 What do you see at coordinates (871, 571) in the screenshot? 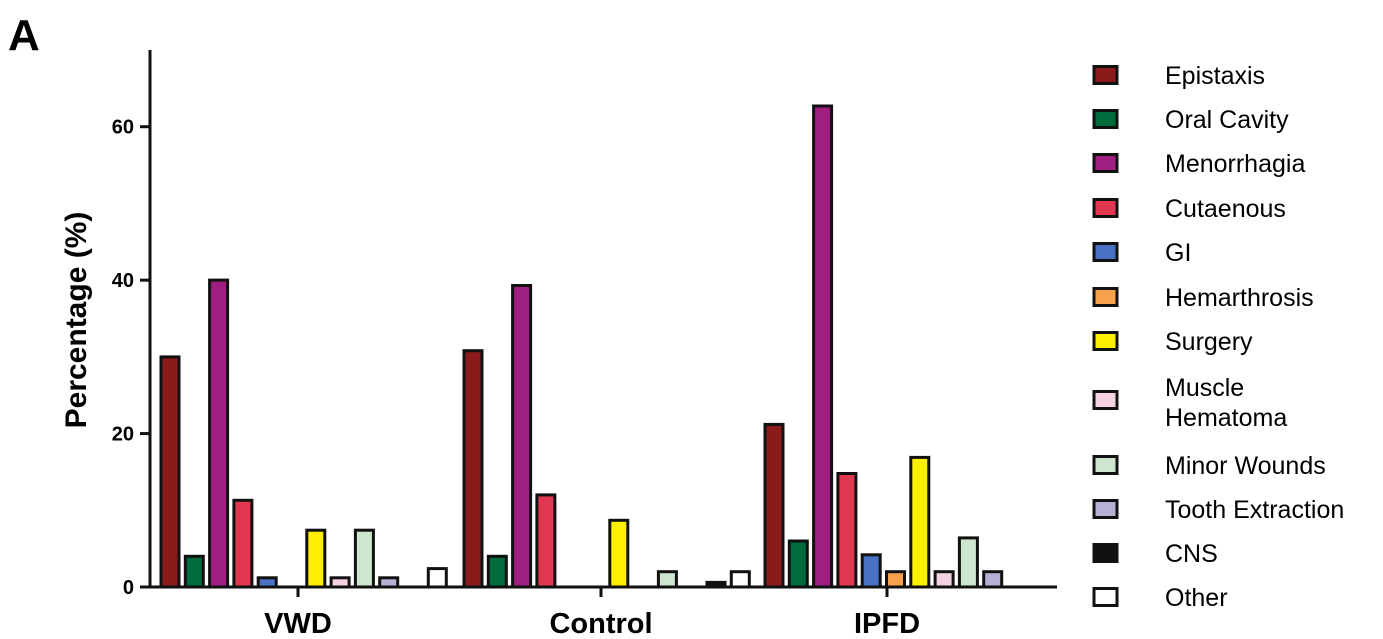
I see `bar-ipfd-gi` at bounding box center [871, 571].